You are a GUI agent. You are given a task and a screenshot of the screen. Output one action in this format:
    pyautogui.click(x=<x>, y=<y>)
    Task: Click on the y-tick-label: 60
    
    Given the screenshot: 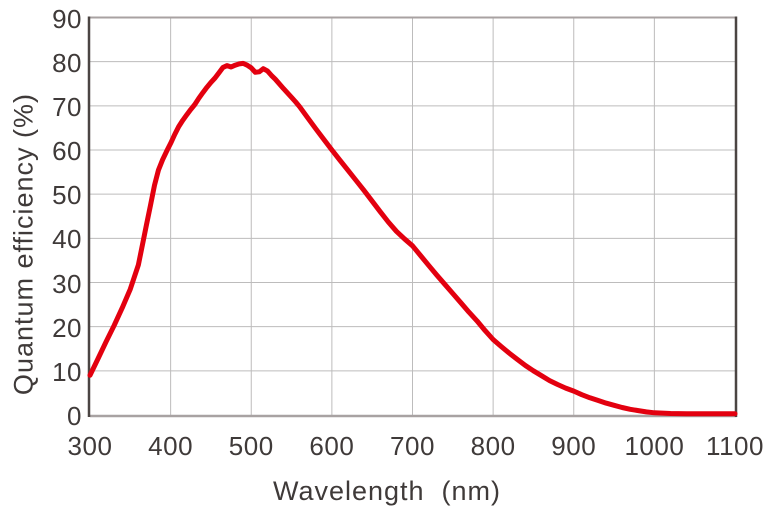 What is the action you would take?
    pyautogui.click(x=67, y=151)
    